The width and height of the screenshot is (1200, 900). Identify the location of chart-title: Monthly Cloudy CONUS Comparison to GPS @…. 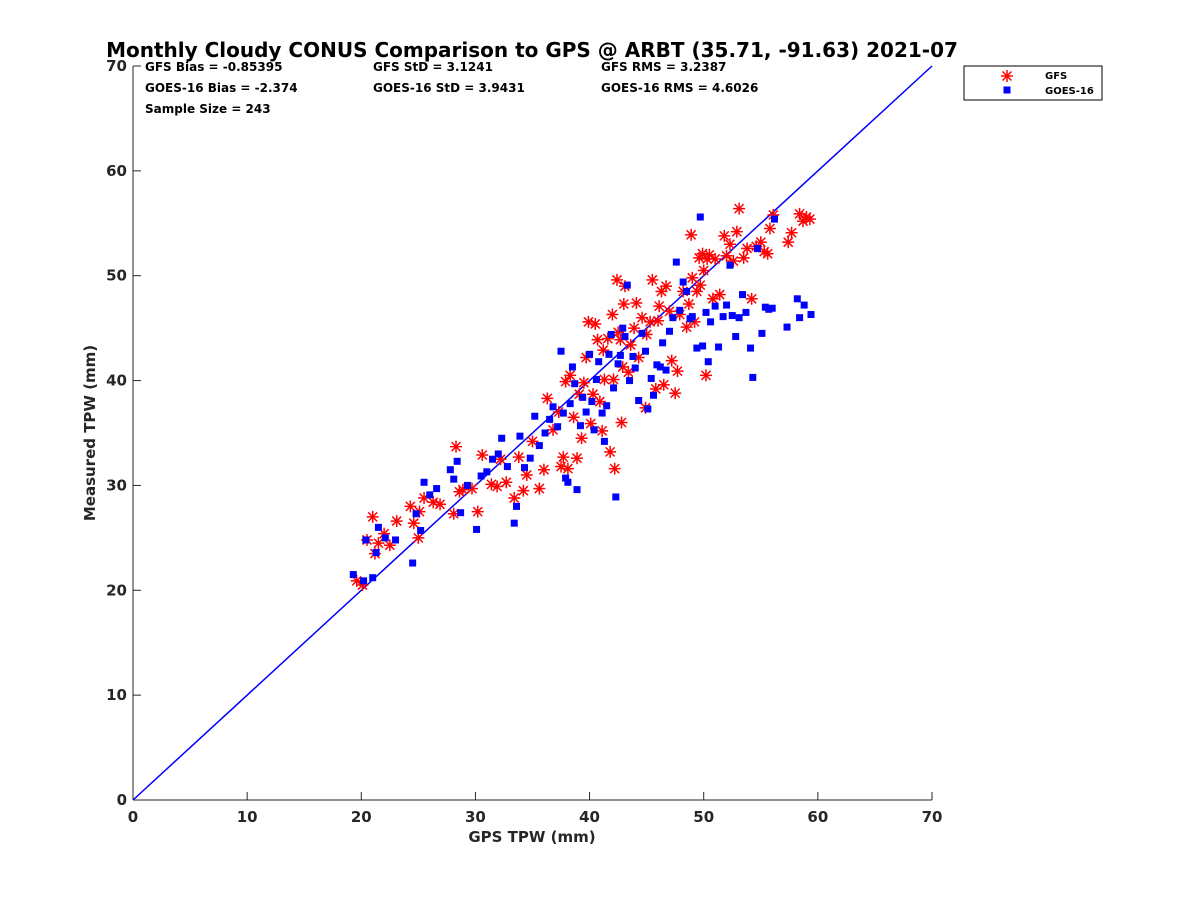
(532, 50).